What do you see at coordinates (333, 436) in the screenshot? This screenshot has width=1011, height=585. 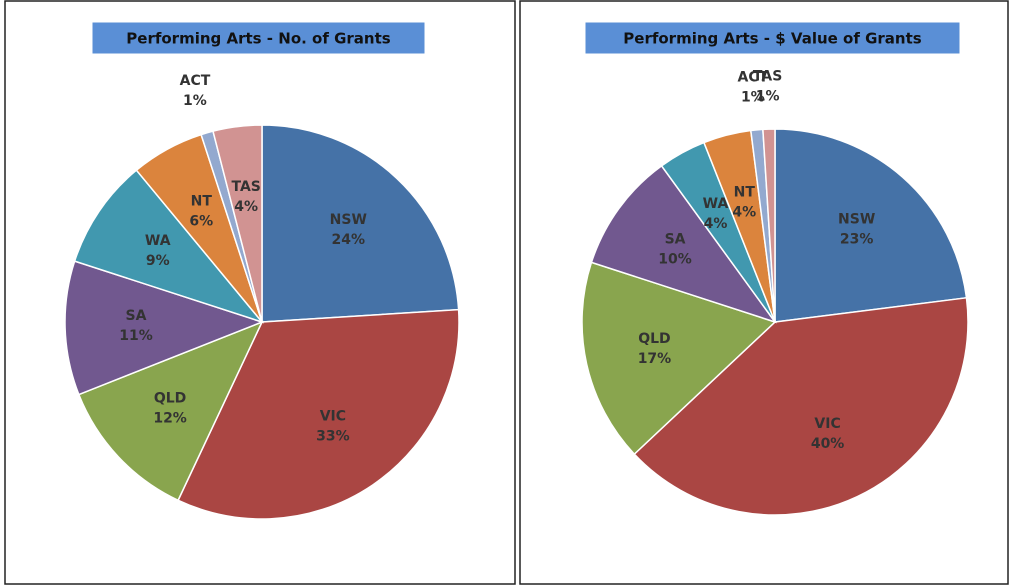 I see `slice-value: 33%` at bounding box center [333, 436].